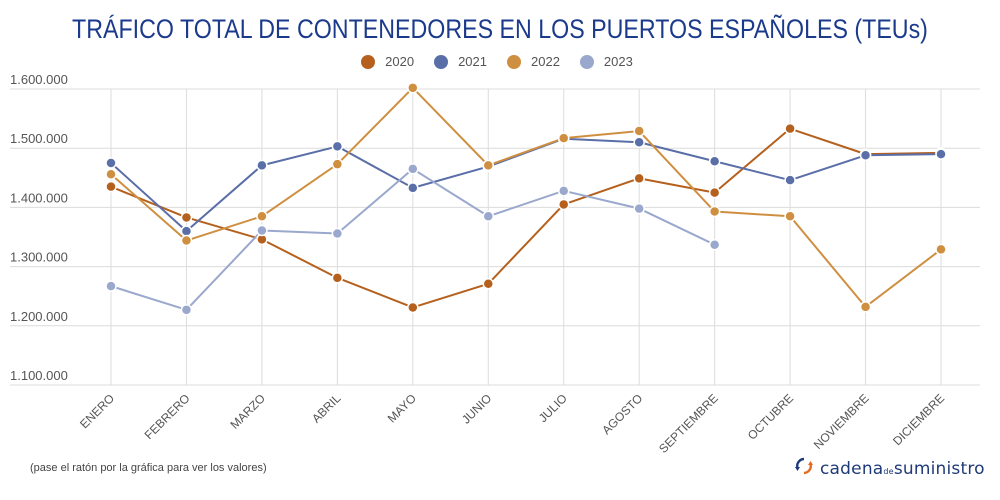 The image size is (1000, 500). What do you see at coordinates (186, 231) in the screenshot?
I see `data-point: 2021 FEBRERO: 1.360.000` at bounding box center [186, 231].